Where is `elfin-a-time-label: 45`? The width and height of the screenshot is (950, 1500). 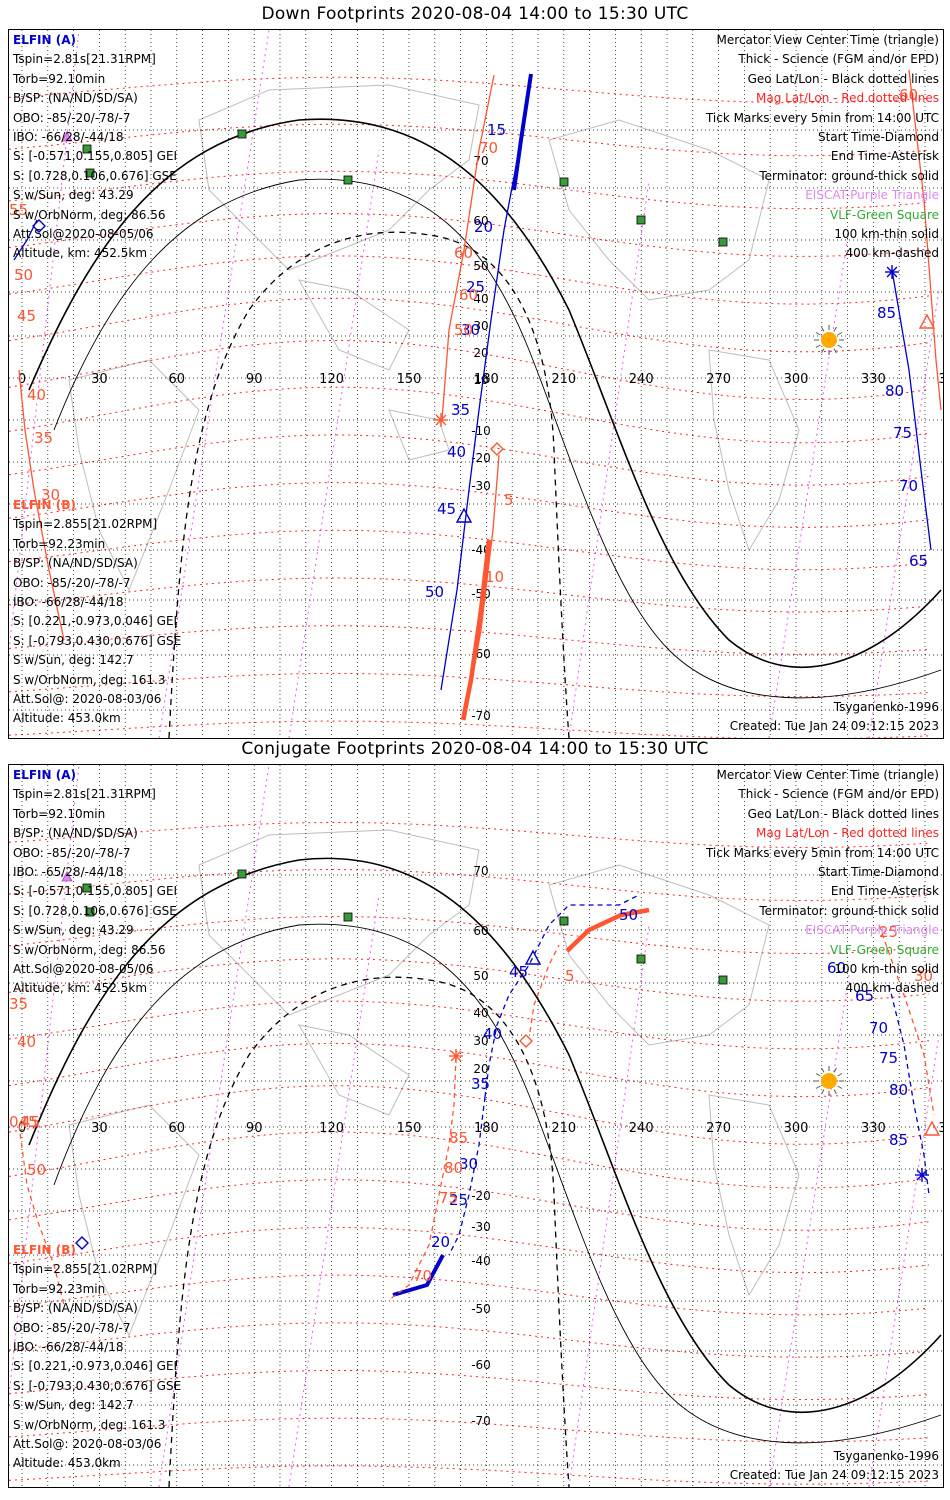 elfin-a-time-label: 45 is located at coordinates (446, 509).